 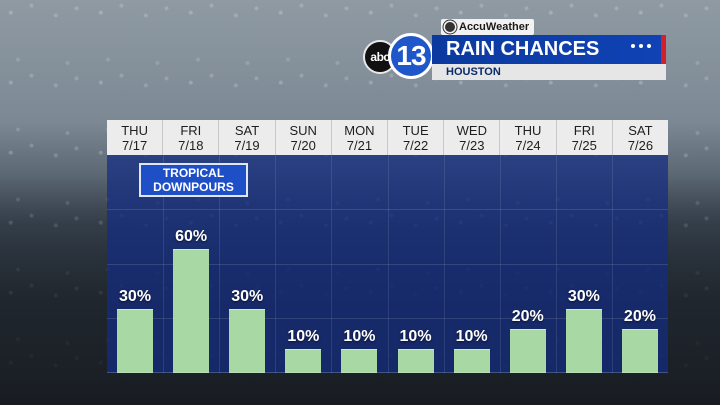 I want to click on day-cell: MON 7/21, so click(x=360, y=137).